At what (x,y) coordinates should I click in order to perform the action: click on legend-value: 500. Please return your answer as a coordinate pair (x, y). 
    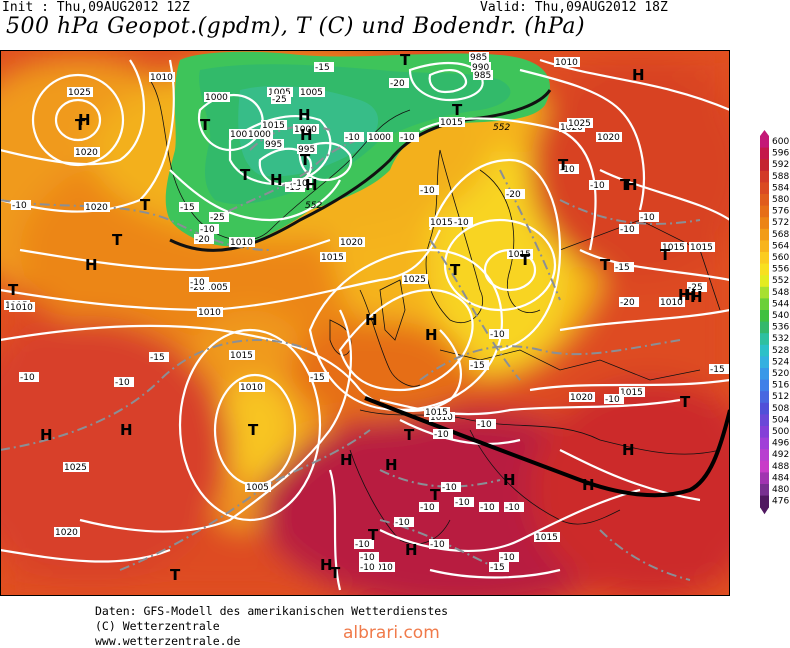
    Looking at the image, I should click on (780, 432).